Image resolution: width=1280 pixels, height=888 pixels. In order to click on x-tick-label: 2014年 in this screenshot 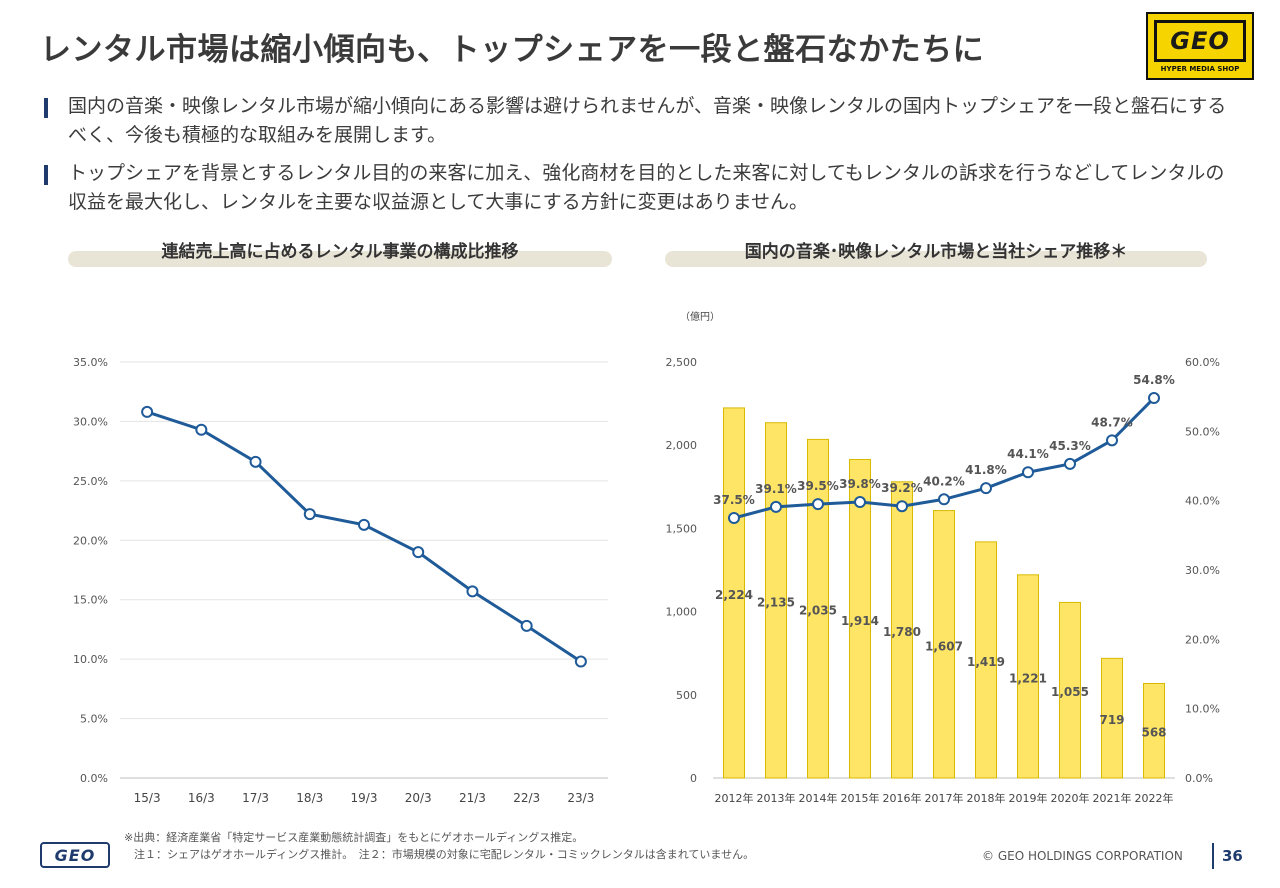, I will do `click(818, 798)`.